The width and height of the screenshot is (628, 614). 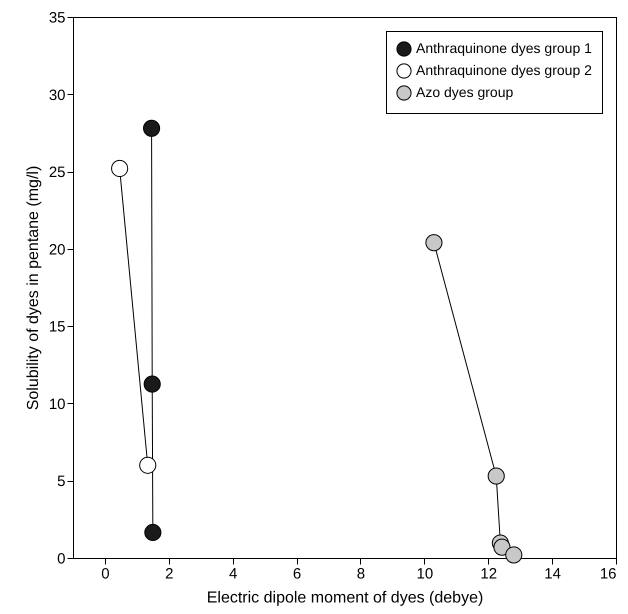 What do you see at coordinates (169, 574) in the screenshot?
I see `x-tick-label: 2` at bounding box center [169, 574].